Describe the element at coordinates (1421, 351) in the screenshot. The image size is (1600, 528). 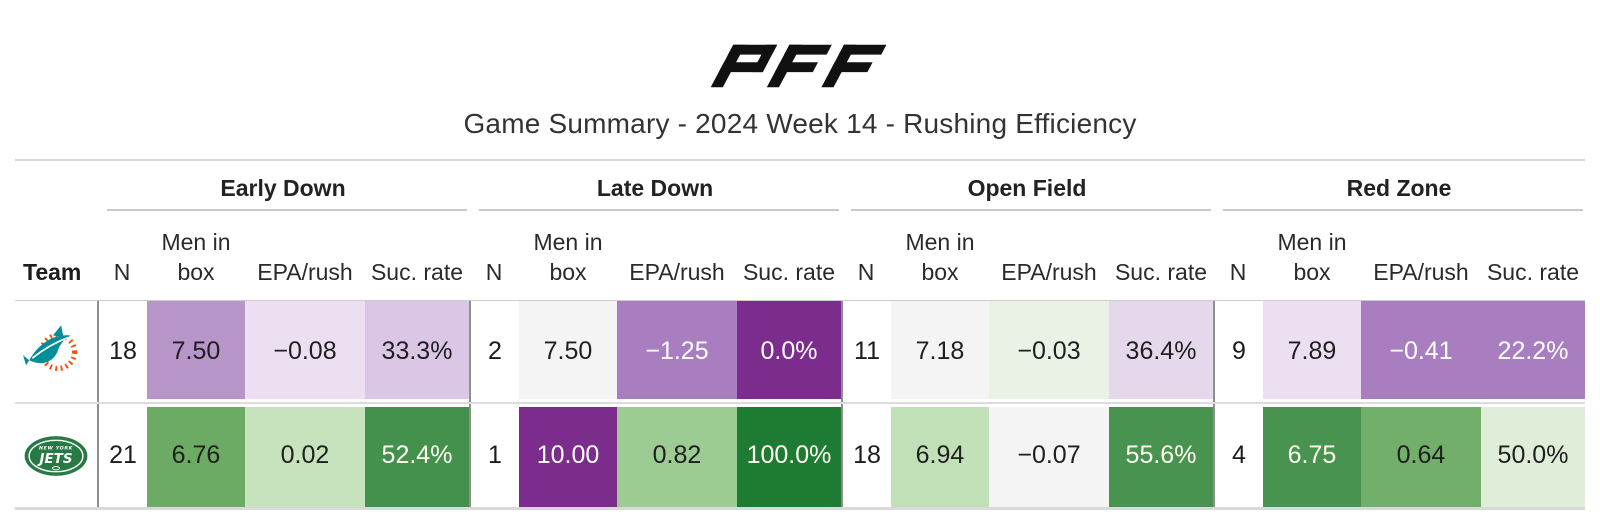
I see `epa-cell: −0.41` at that location.